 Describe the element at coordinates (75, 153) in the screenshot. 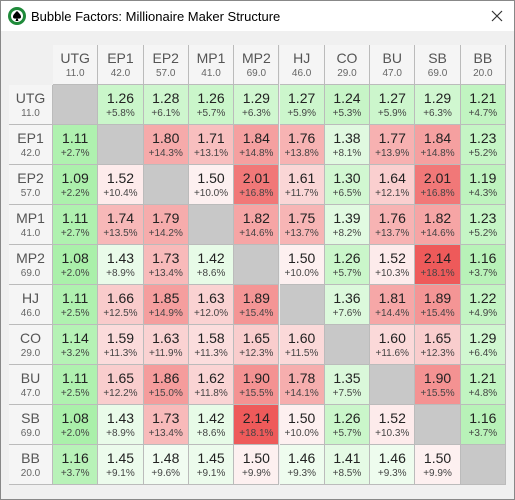

I see `risk-premium: +2.7%` at that location.